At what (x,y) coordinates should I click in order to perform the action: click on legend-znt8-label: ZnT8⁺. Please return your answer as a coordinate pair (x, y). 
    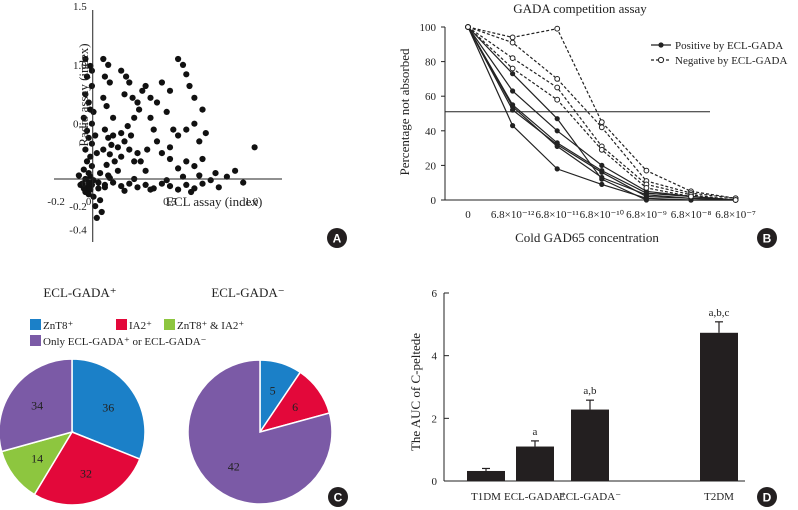
    Looking at the image, I should click on (58, 326).